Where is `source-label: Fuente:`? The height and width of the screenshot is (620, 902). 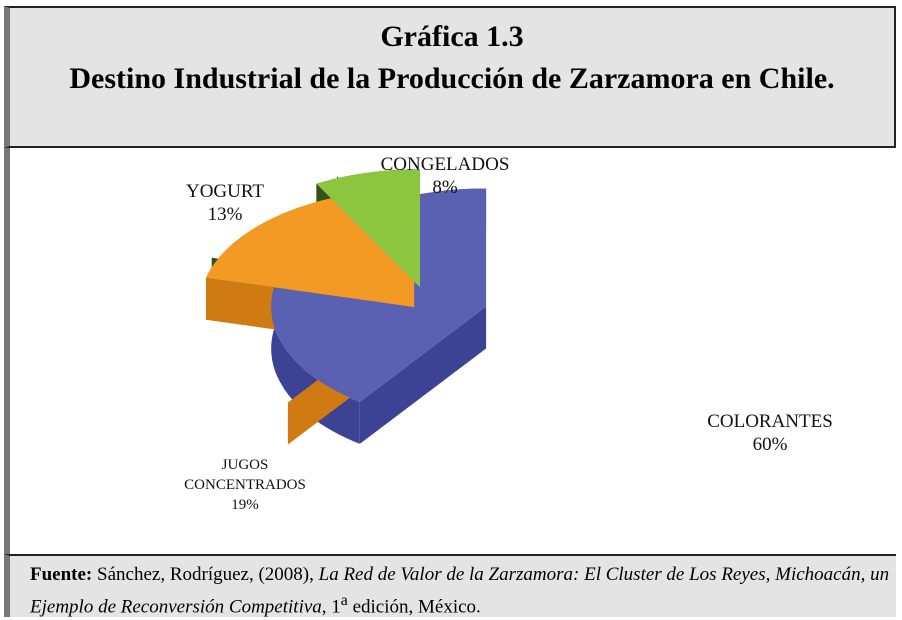 source-label: Fuente: is located at coordinates (61, 574).